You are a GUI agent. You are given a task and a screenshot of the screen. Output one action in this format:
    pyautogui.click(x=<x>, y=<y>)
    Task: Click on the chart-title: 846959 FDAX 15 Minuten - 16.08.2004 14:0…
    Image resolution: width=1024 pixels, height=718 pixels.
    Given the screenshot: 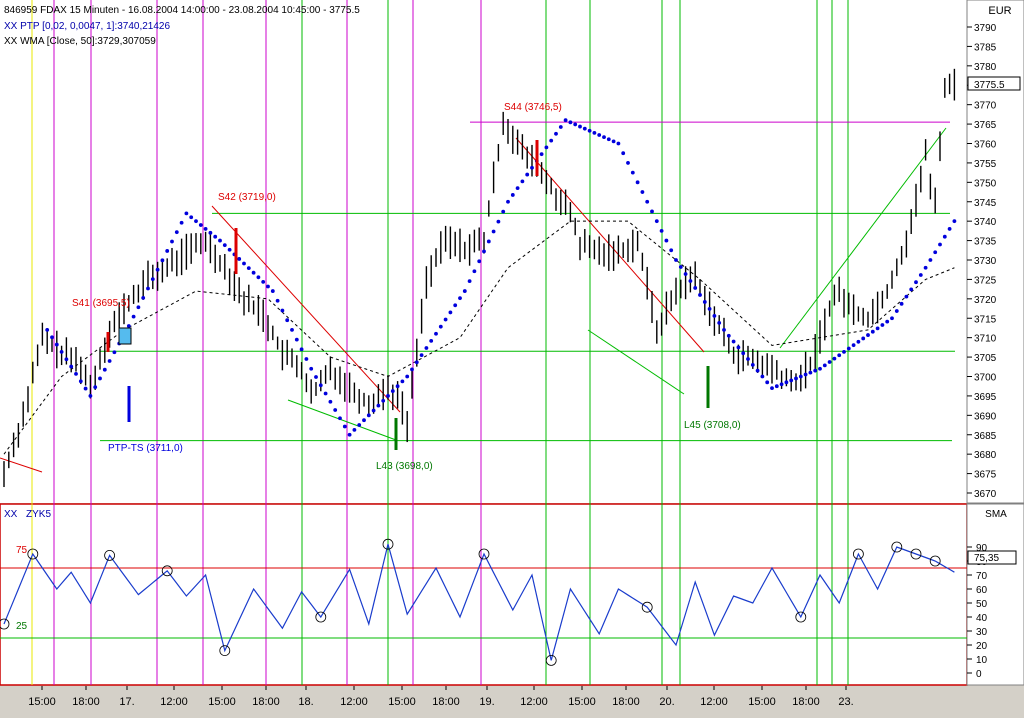 What is the action you would take?
    pyautogui.click(x=182, y=10)
    